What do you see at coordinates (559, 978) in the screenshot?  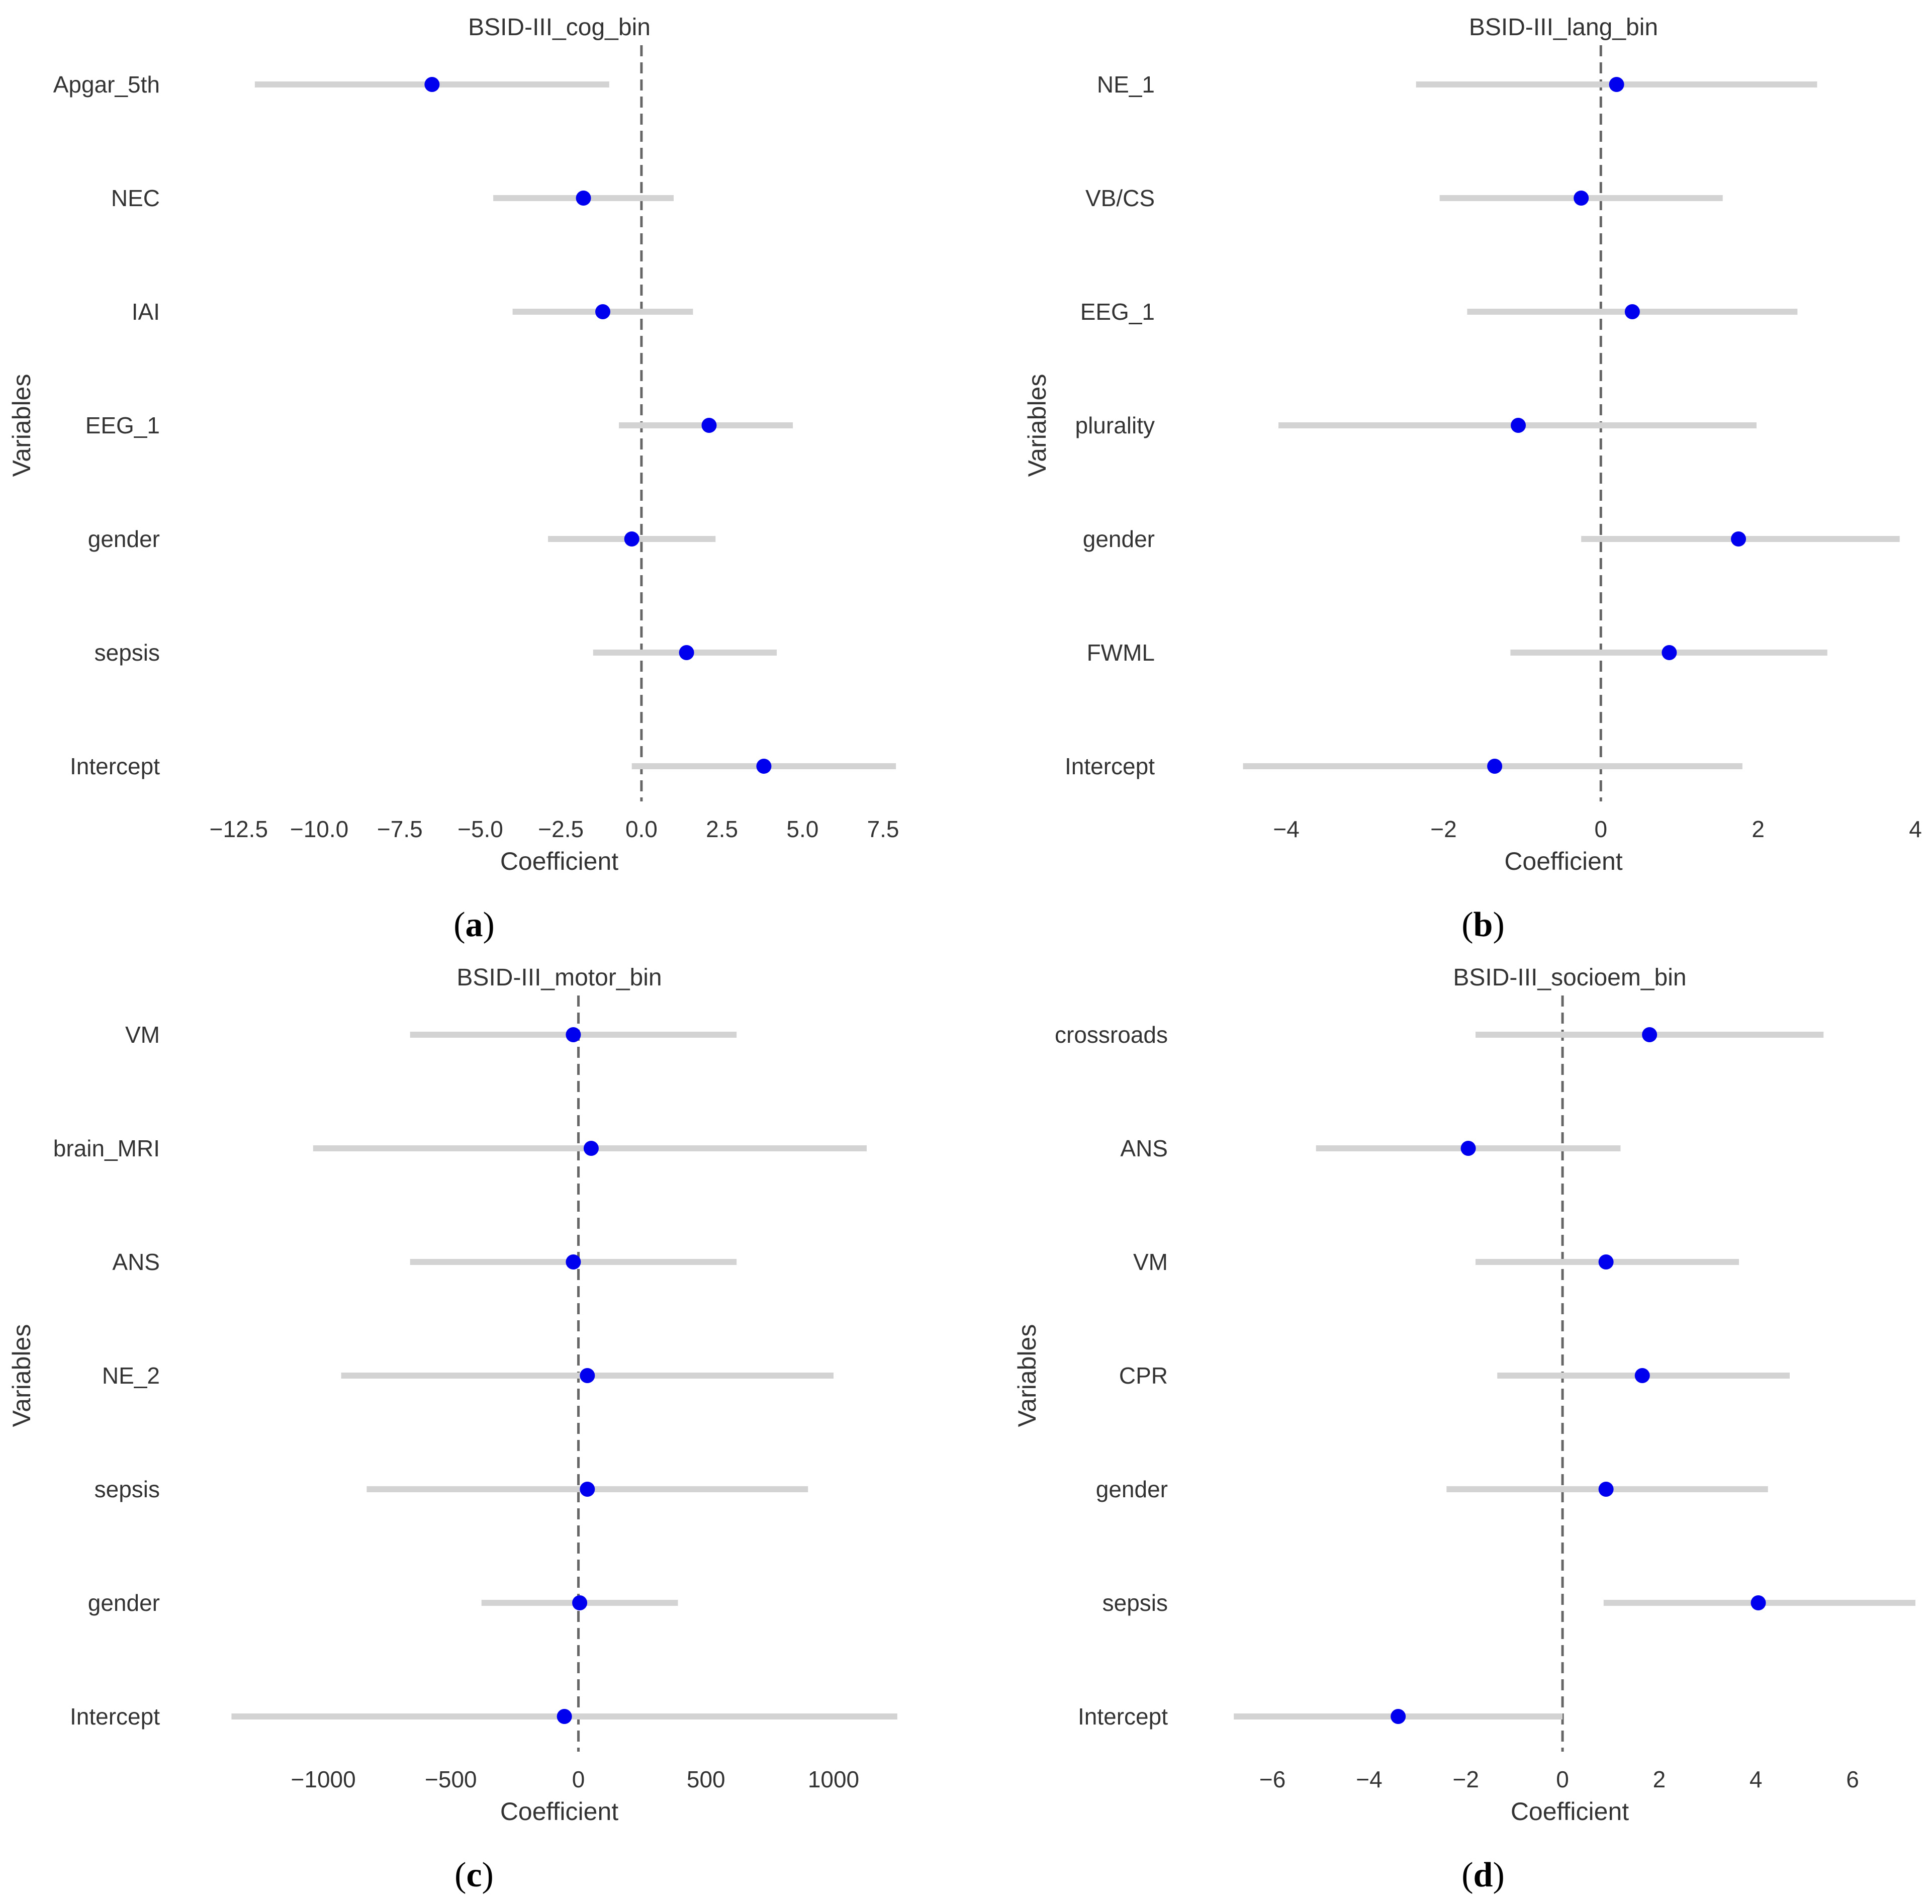 I see `chart-title: BSID-III_motor_bin` at bounding box center [559, 978].